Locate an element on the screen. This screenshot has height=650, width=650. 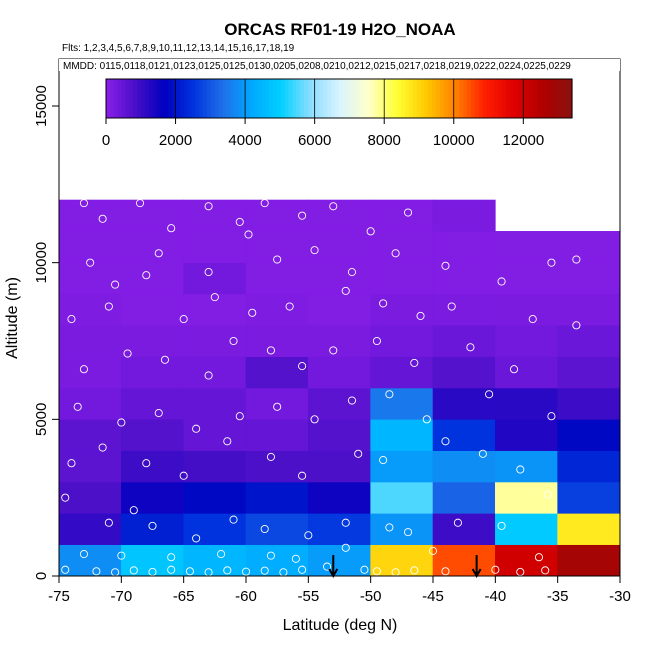
colorbar-tick-label: 2000 is located at coordinates (175, 140).